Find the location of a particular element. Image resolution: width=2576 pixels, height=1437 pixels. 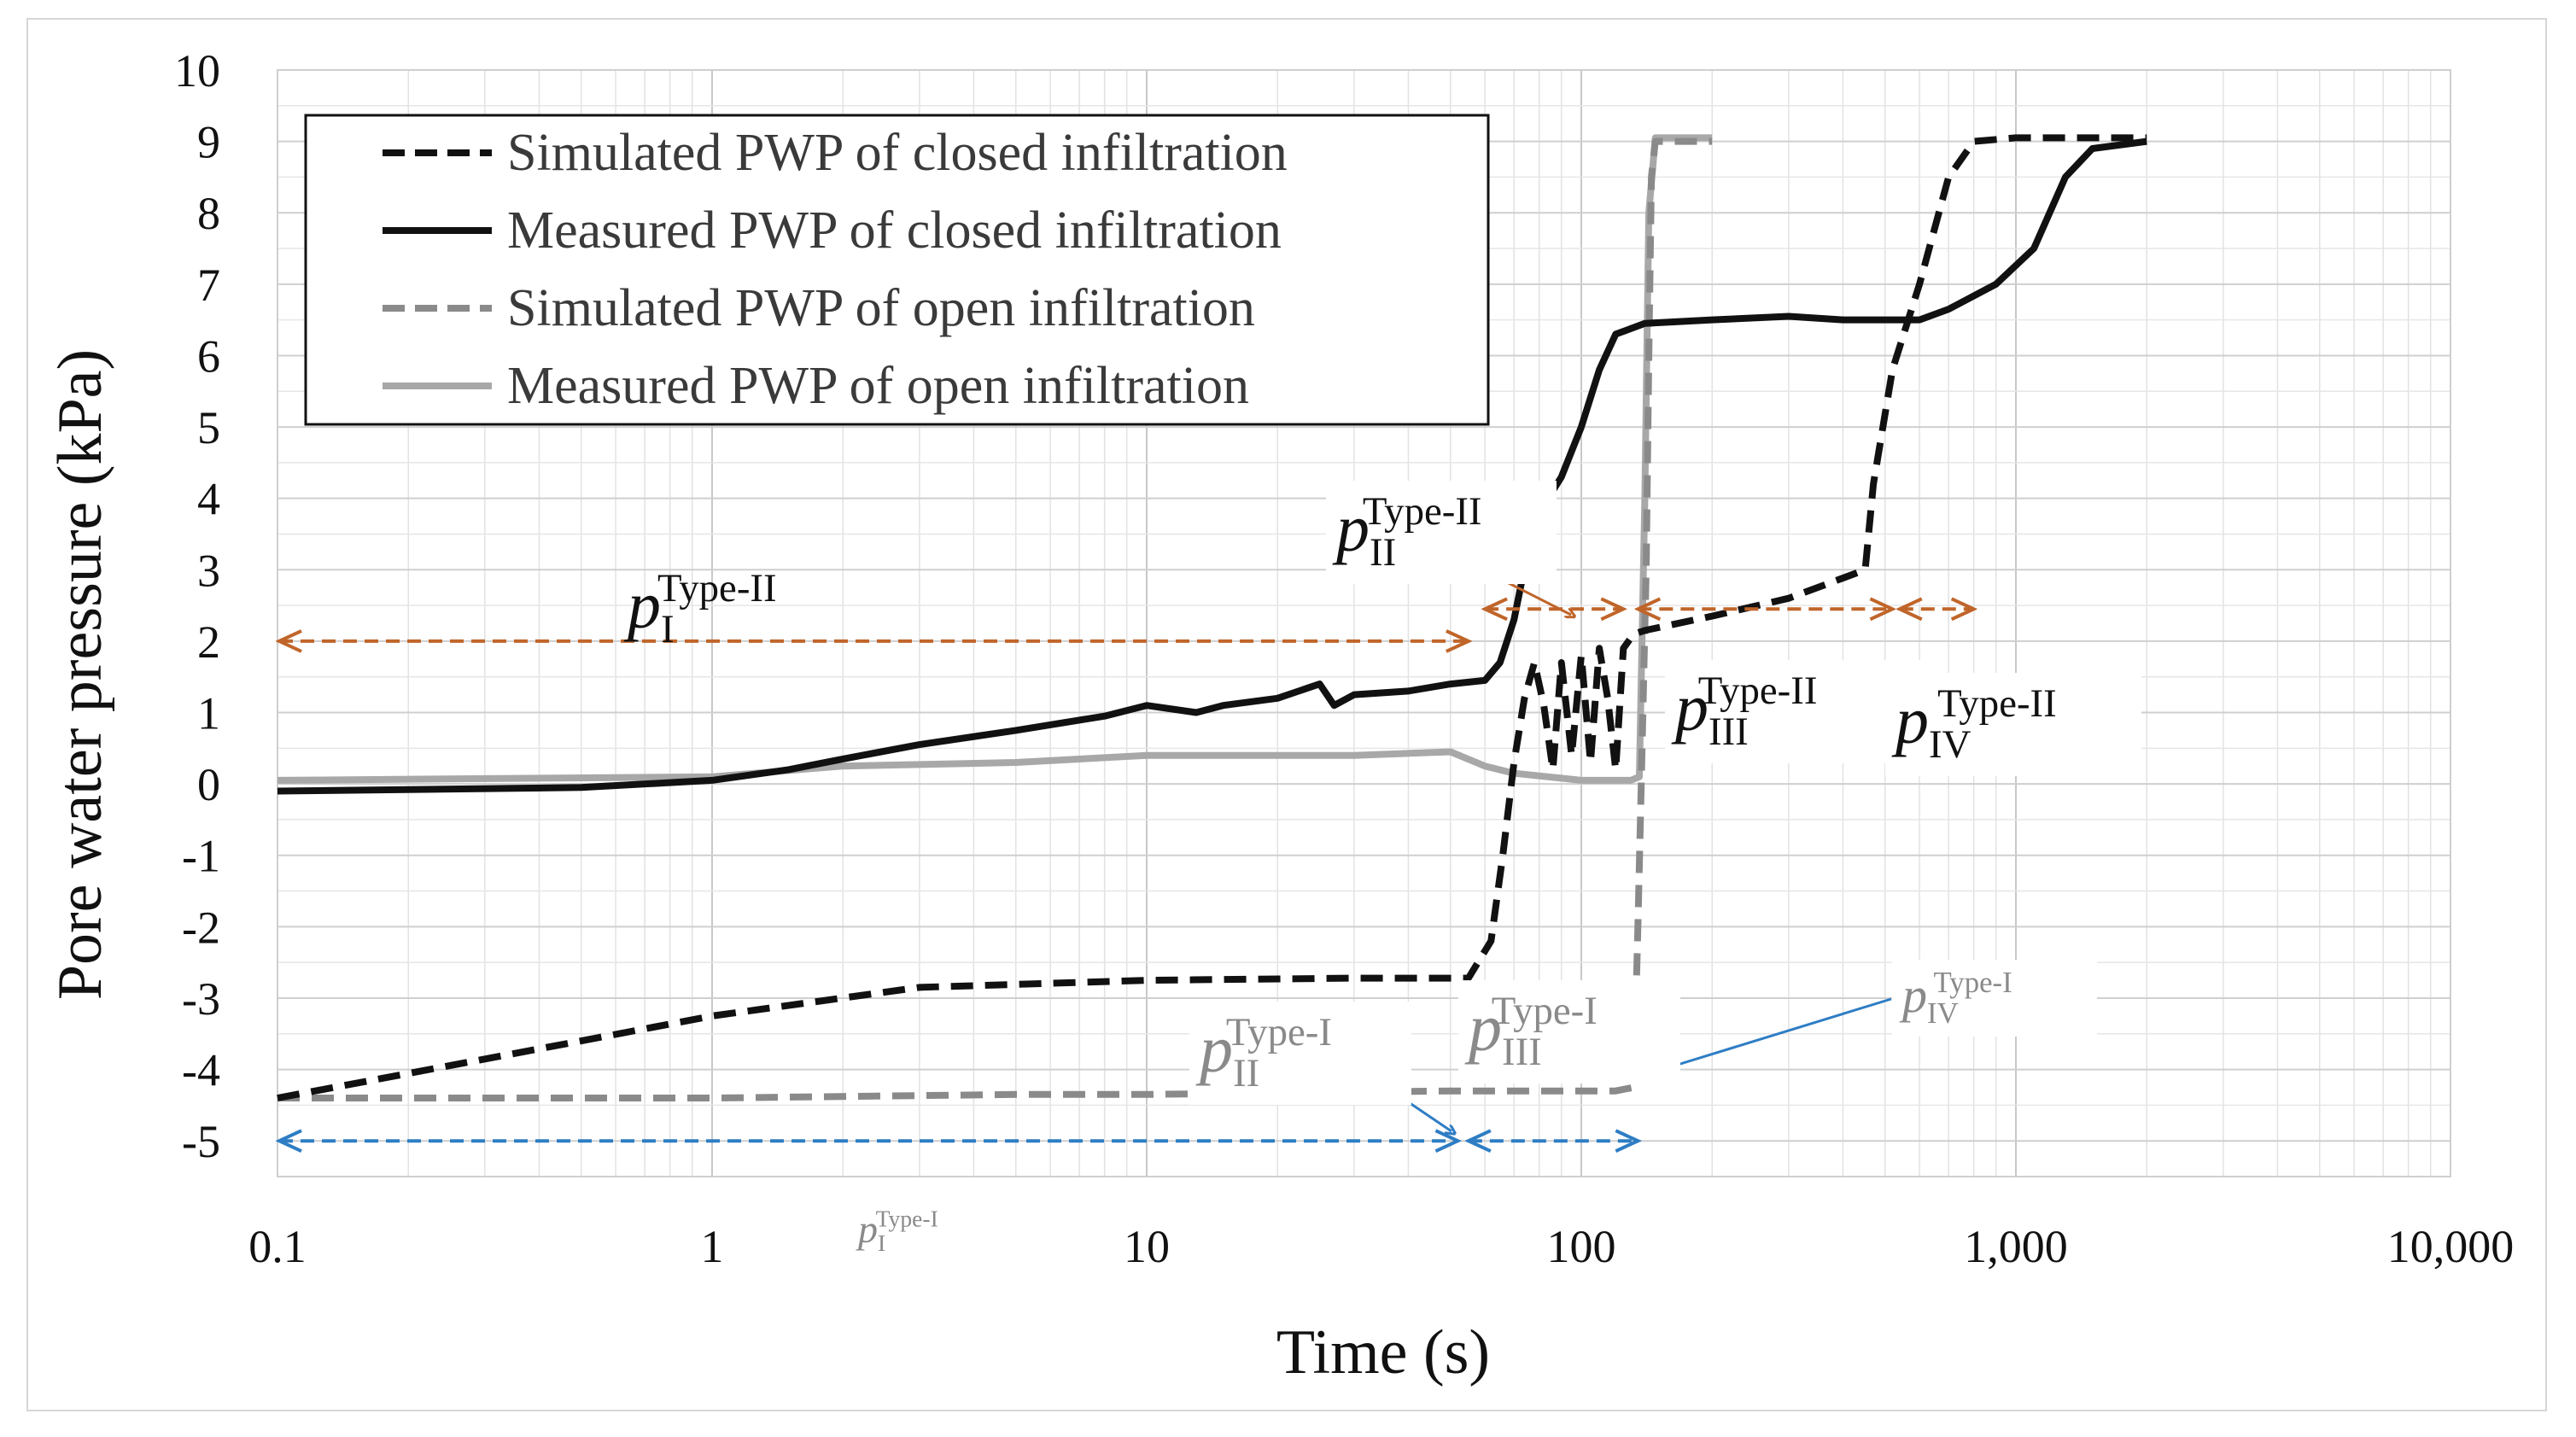

x-tick-label: 0.1 is located at coordinates (277, 1246).